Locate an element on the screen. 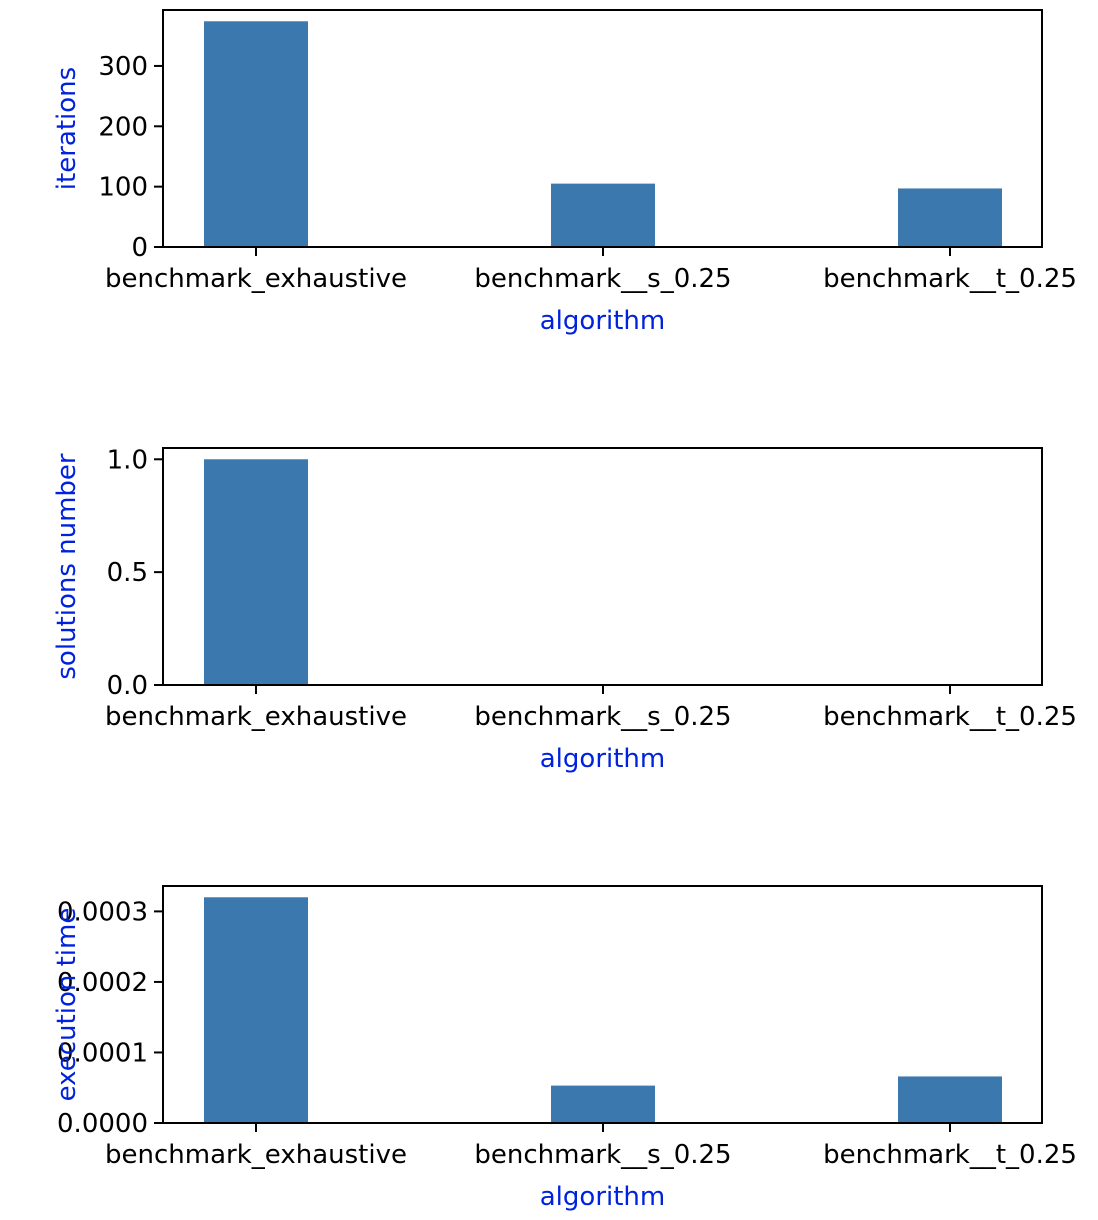  y-tick-label: 0 is located at coordinates (139, 248).